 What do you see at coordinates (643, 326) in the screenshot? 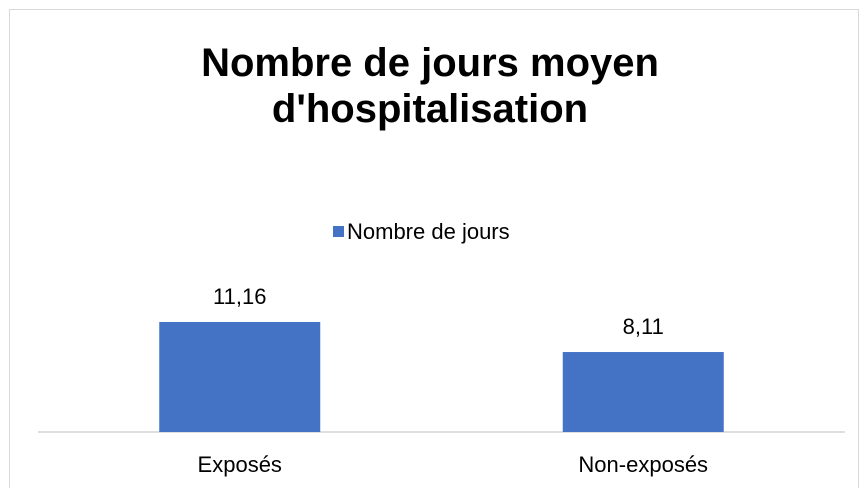
I see `data-label: 8,11` at bounding box center [643, 326].